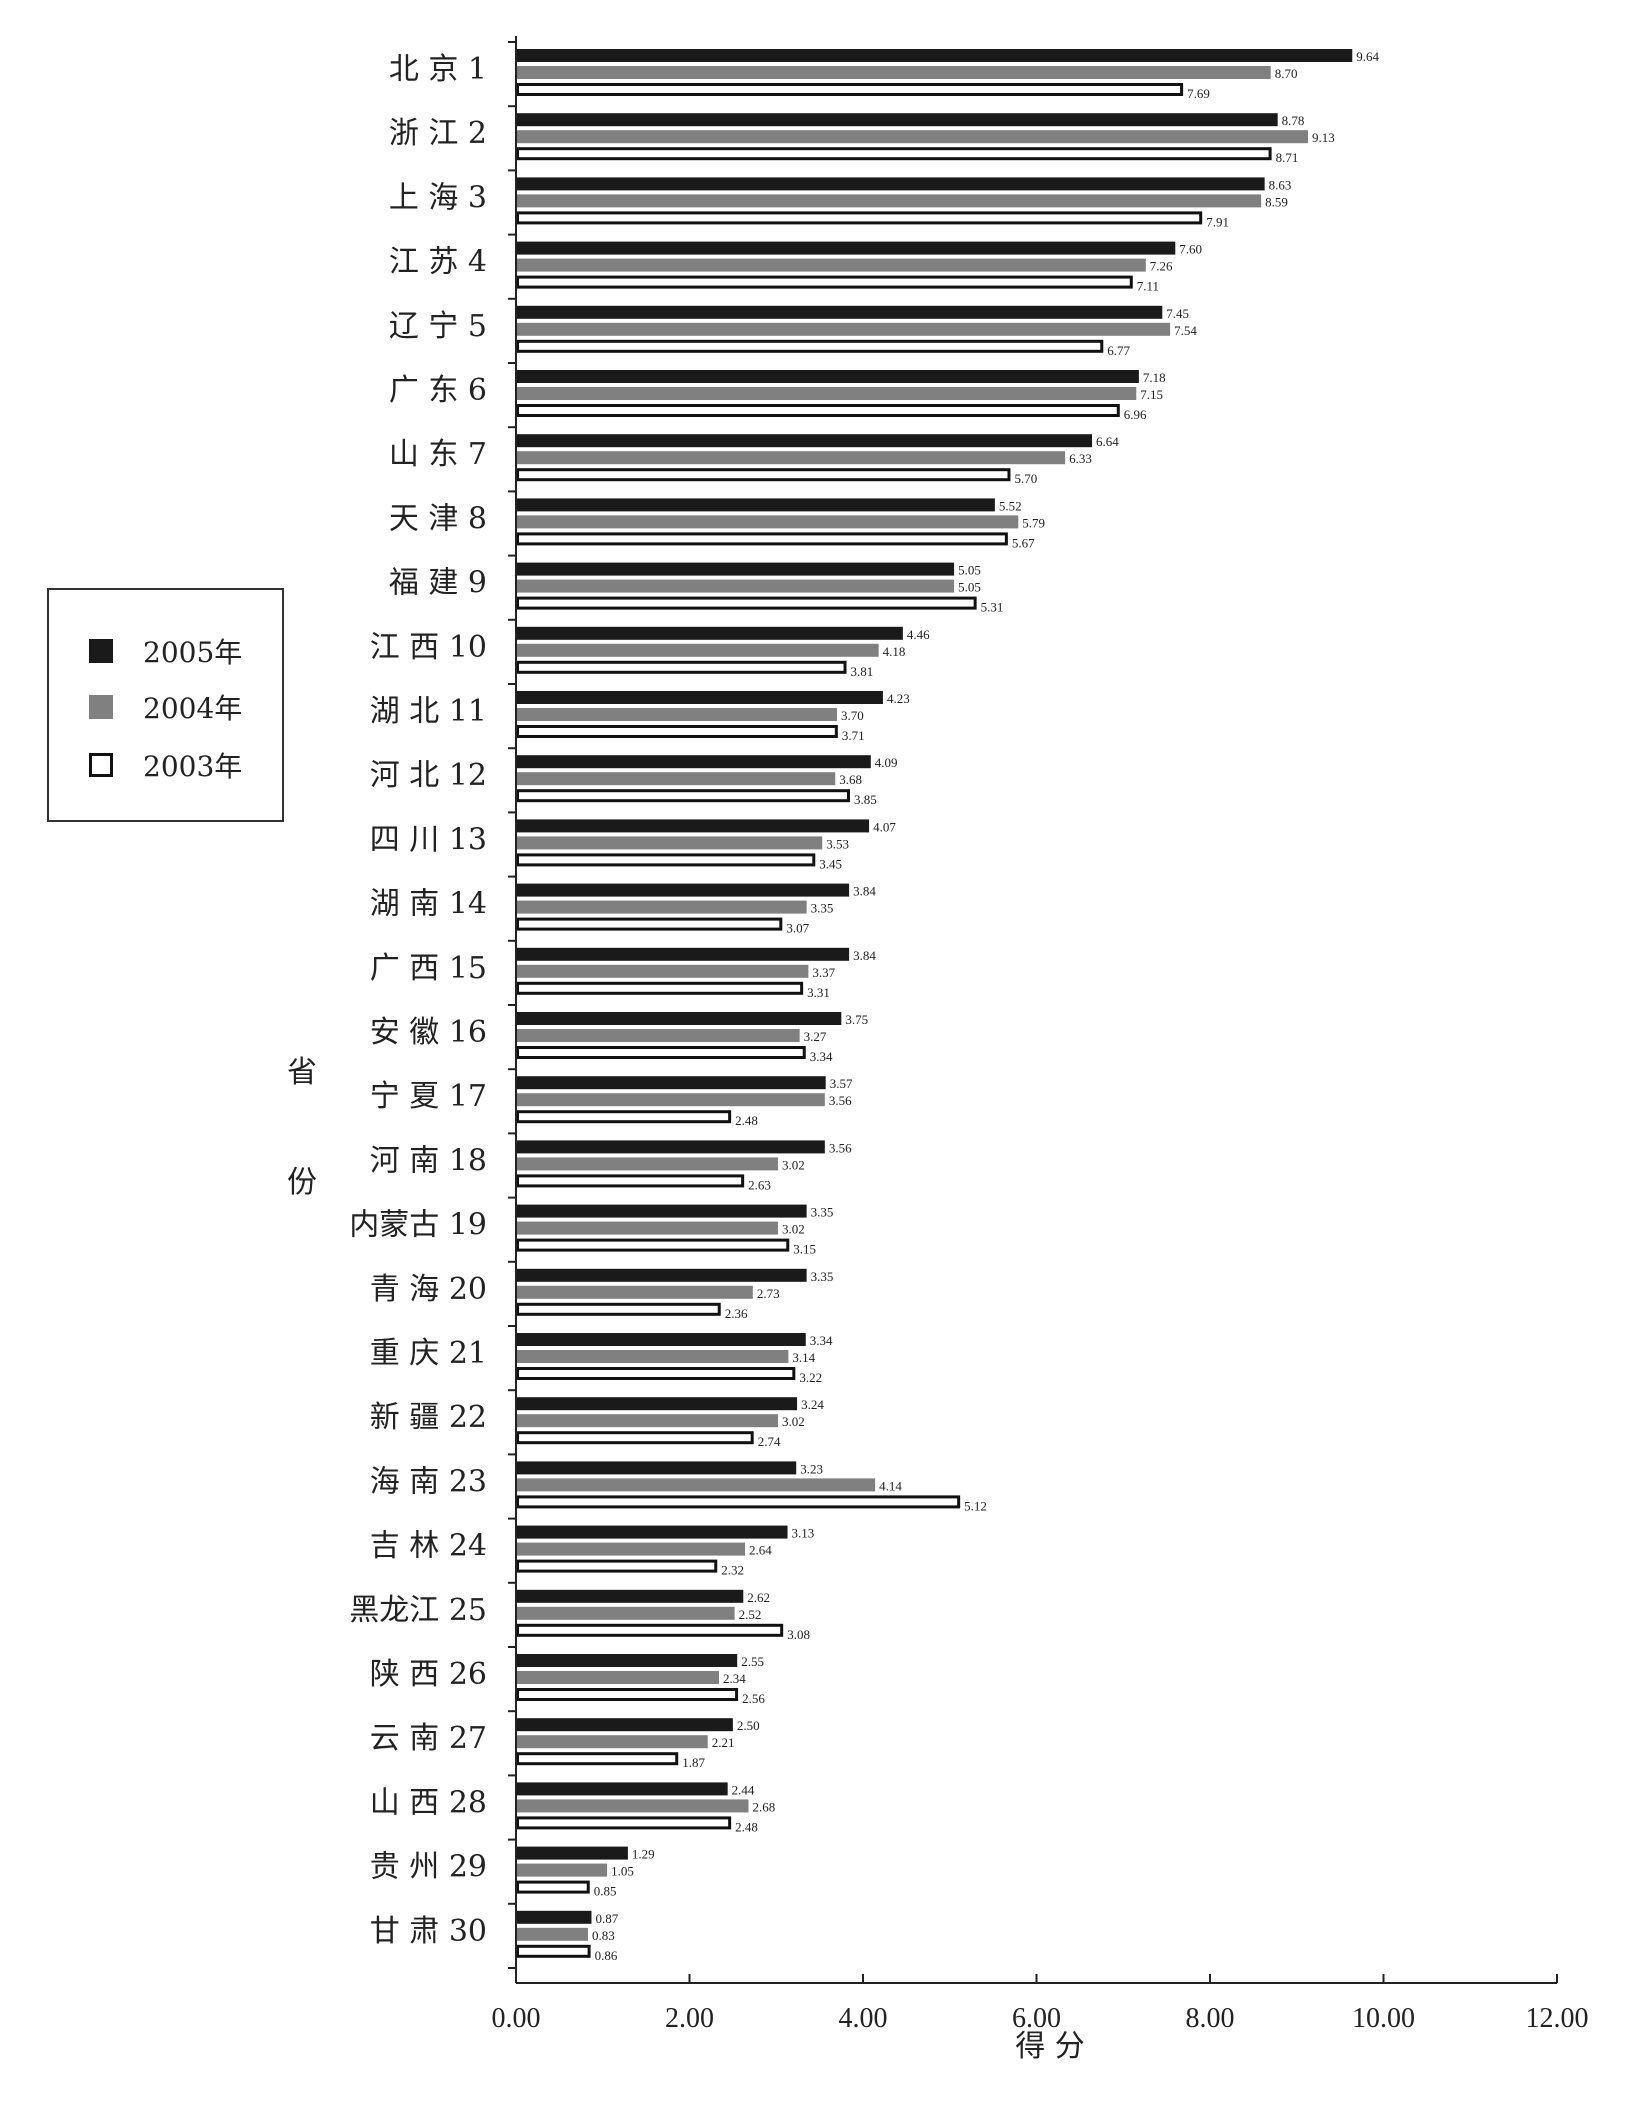 This screenshot has height=2101, width=1638. Describe the element at coordinates (1190, 249) in the screenshot. I see `value-label: 7.60` at that location.